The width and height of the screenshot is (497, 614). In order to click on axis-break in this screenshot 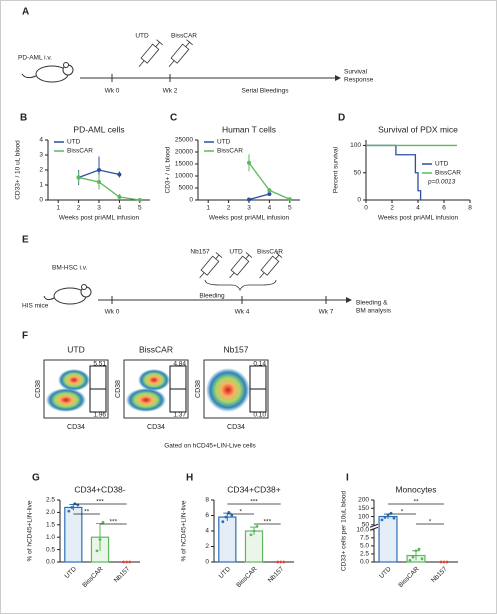, I will do `click(374, 527)`.